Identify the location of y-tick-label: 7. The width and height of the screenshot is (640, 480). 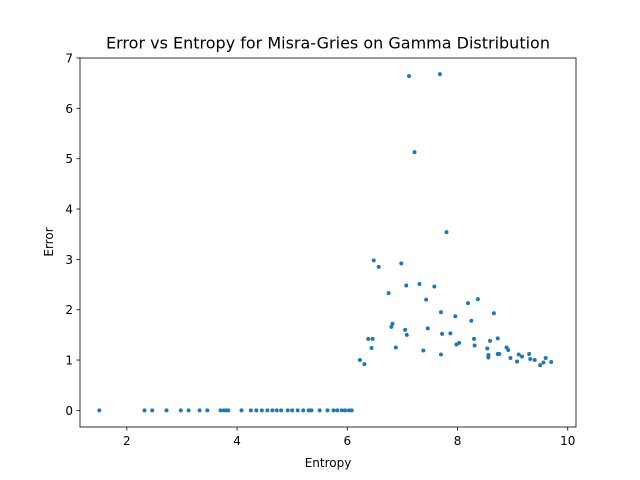
(69, 59).